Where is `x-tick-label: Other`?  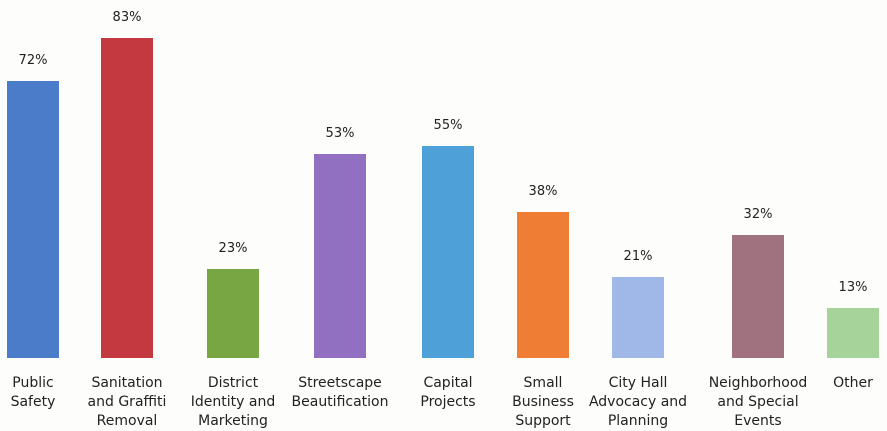
x-tick-label: Other is located at coordinates (853, 383).